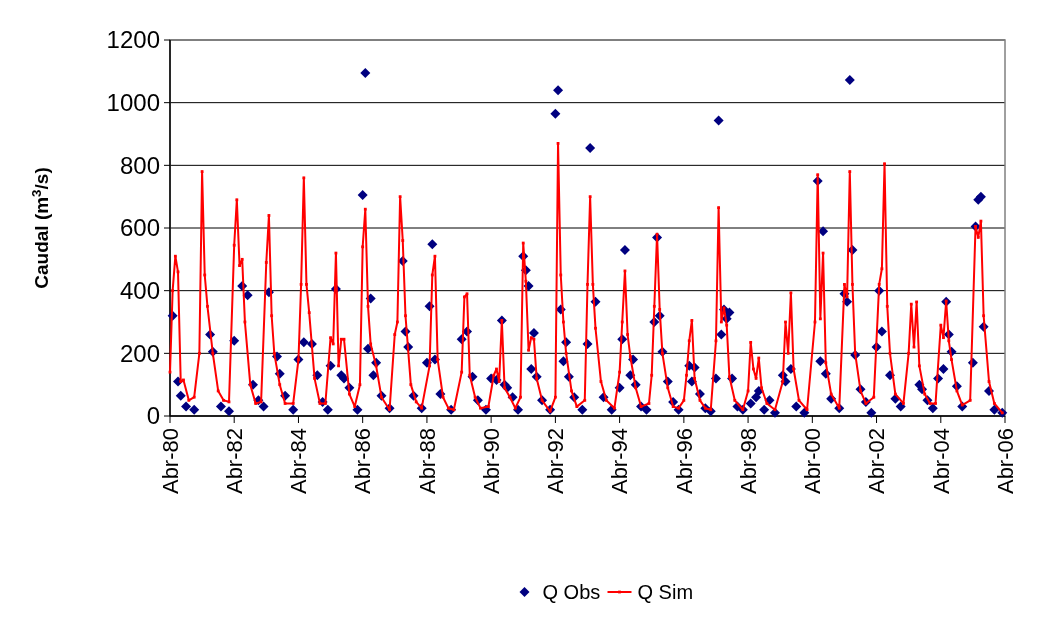  Describe the element at coordinates (941, 461) in the screenshot. I see `x-tick-label: Abr-04` at that location.